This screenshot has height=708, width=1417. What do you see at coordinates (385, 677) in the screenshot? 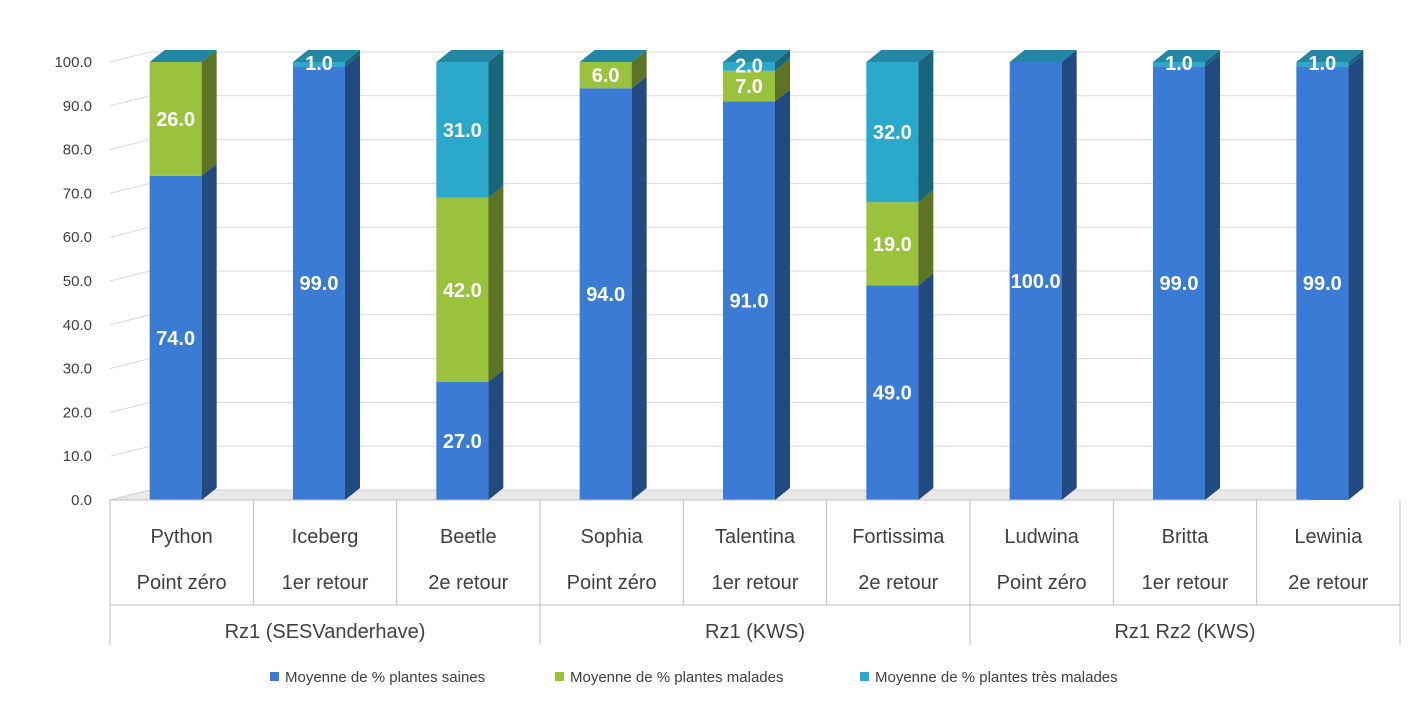
I see `legend-label: Moyenne de % plantes saines` at bounding box center [385, 677].